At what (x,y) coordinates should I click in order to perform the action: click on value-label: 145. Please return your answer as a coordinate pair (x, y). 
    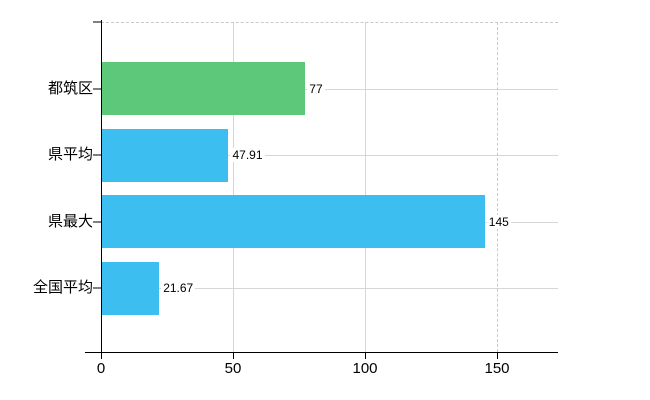
    Looking at the image, I should click on (498, 221).